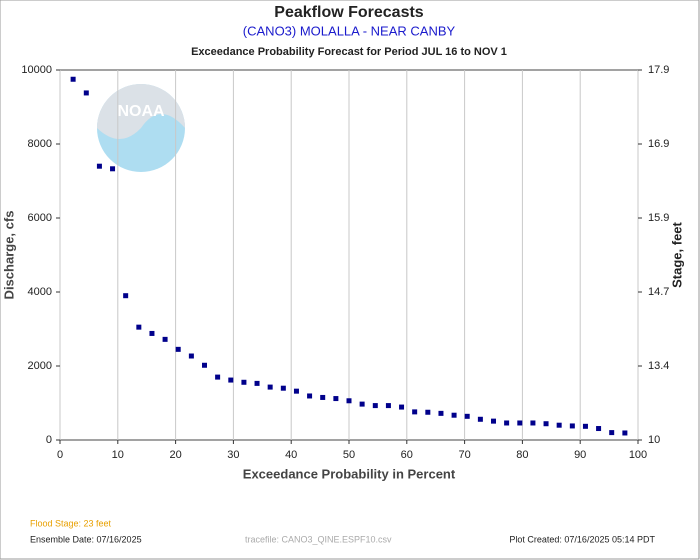 Image resolution: width=700 pixels, height=560 pixels. Describe the element at coordinates (8, 255) in the screenshot. I see `y-axis-title: Discharge, cfs` at that location.